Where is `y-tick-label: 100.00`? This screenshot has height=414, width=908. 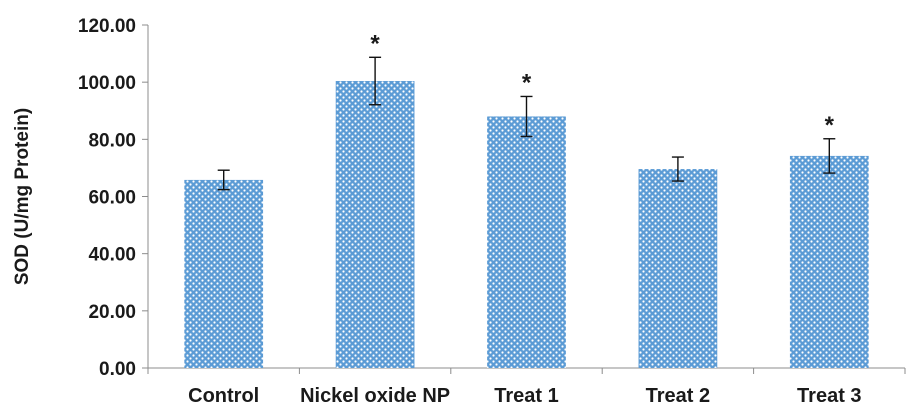 y-tick-label: 100.00 is located at coordinates (107, 83).